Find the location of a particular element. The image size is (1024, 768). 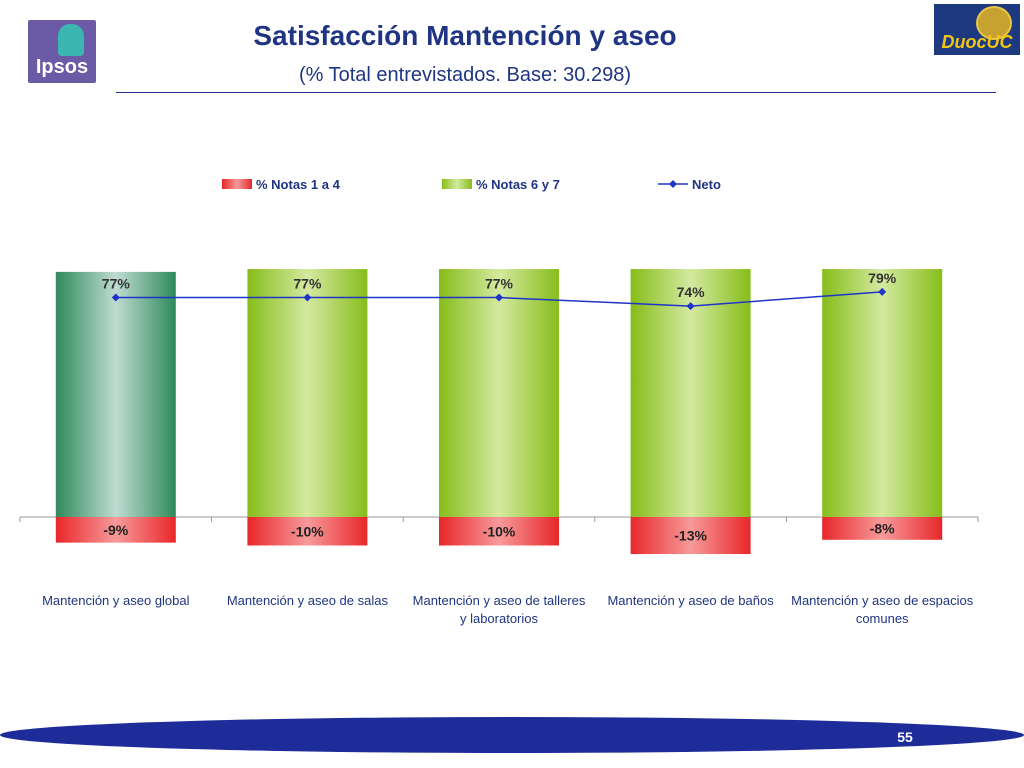

page-number: 55 is located at coordinates (905, 737).